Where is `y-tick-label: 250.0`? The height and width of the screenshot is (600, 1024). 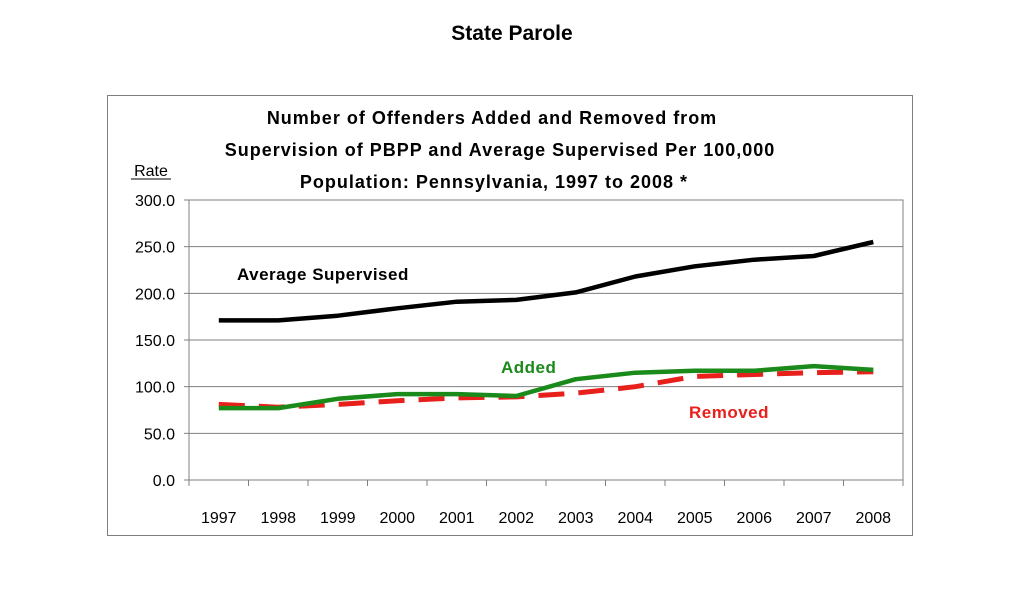
y-tick-label: 250.0 is located at coordinates (155, 248).